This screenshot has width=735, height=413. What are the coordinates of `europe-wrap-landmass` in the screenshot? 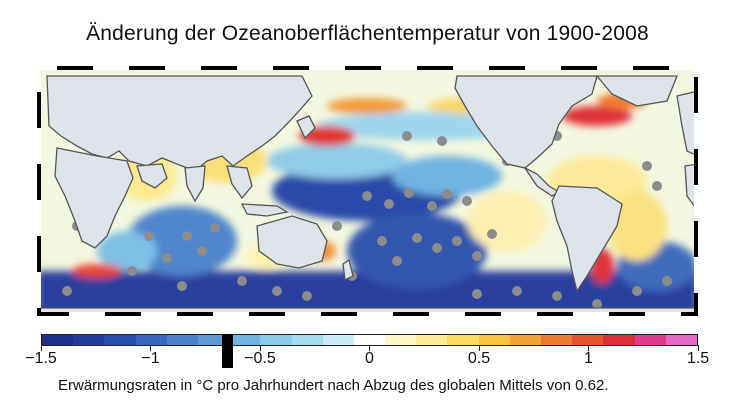 It's located at (685, 123).